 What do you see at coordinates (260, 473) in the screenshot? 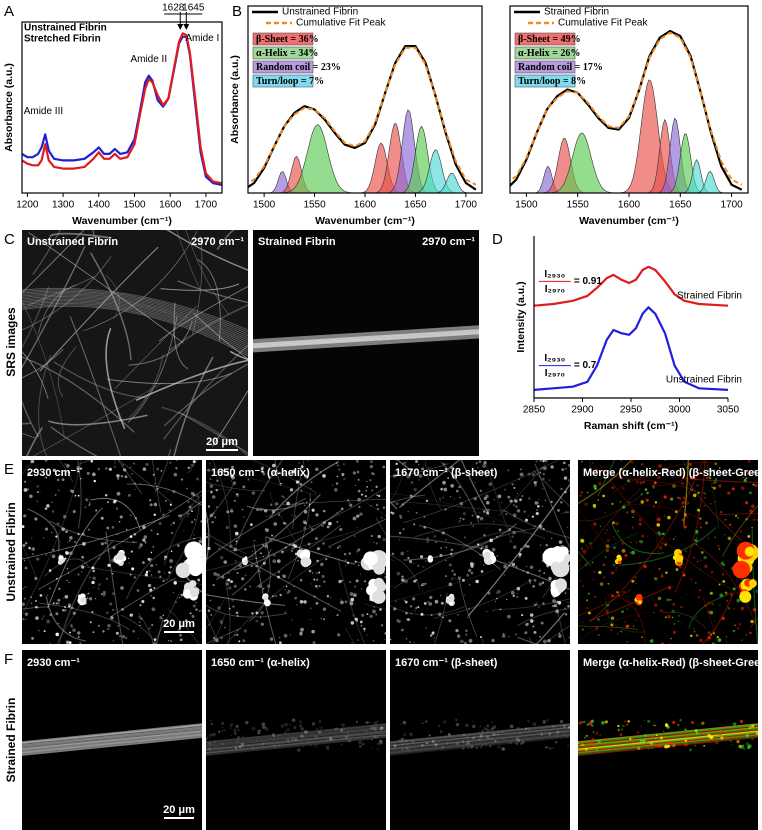
I see `image-caption: 1650 cm⁻¹ (α-helix)` at bounding box center [260, 473].